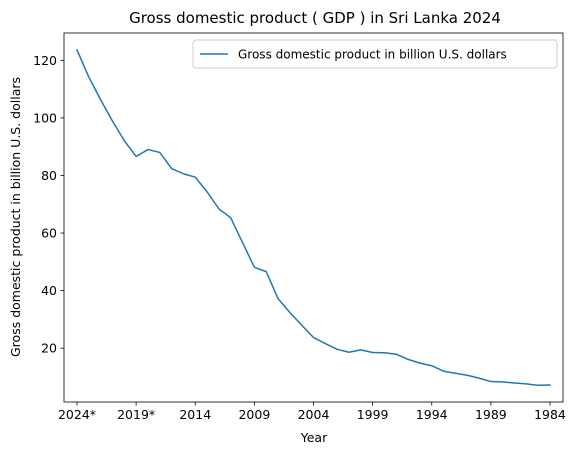 The width and height of the screenshot is (571, 459). What do you see at coordinates (314, 437) in the screenshot?
I see `x-axis-label: Year` at bounding box center [314, 437].